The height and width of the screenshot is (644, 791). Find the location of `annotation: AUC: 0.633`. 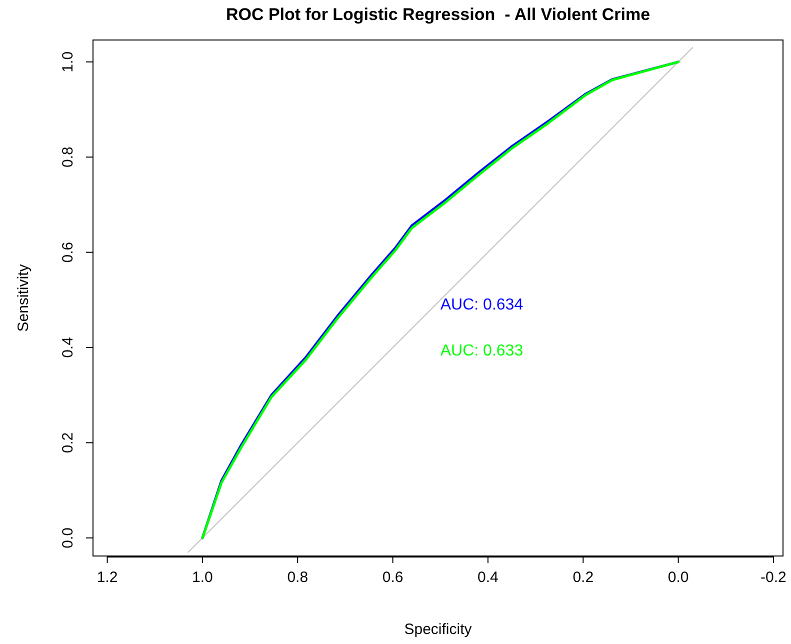

annotation: AUC: 0.633 is located at coordinates (482, 351).